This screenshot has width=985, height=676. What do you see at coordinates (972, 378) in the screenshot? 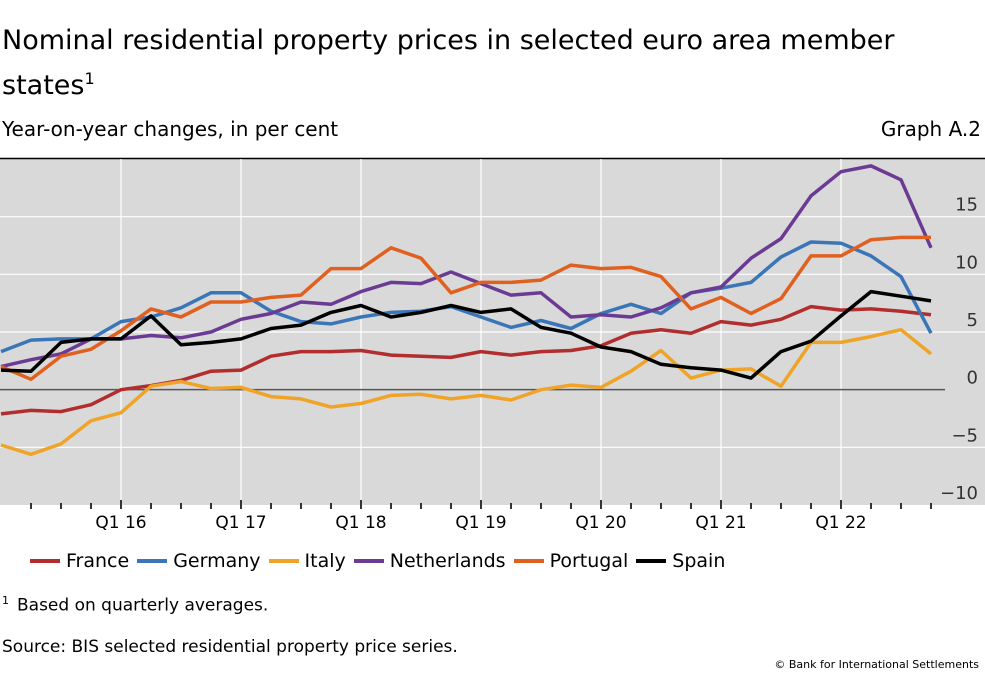
I see `y-tick-label: 0` at bounding box center [972, 378].